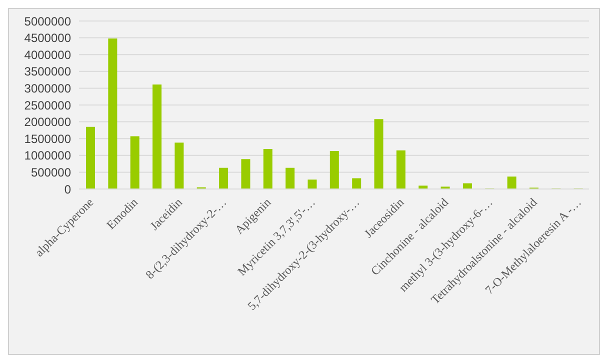 The image size is (609, 363). I want to click on y-tick-label: 3000000, so click(48, 88).